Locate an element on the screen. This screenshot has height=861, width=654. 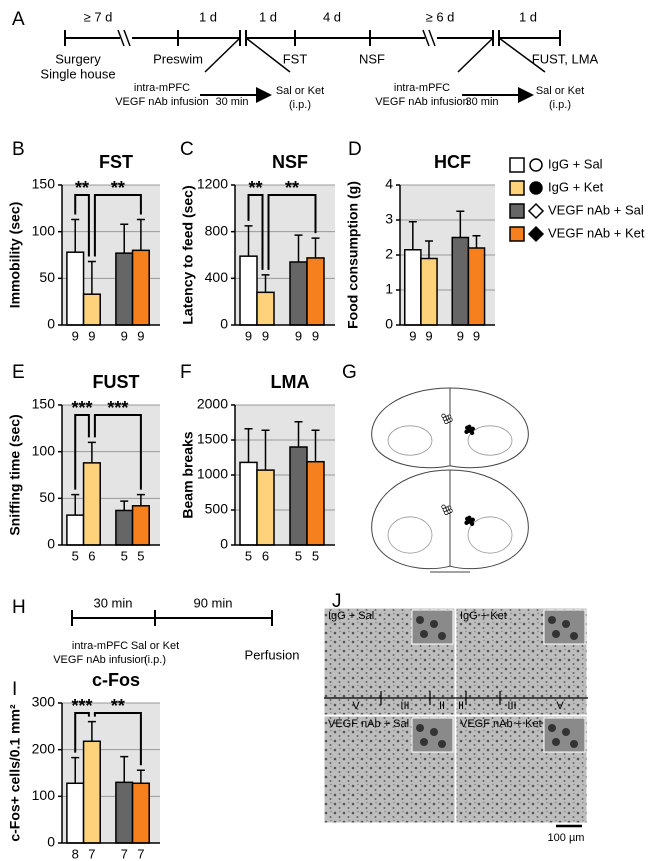
y-tick-label: 2 is located at coordinates (389, 254).